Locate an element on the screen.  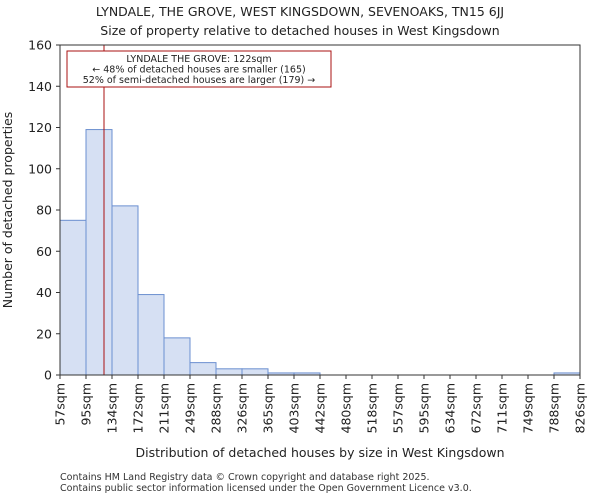
bar-211sqm is located at coordinates (177, 356).